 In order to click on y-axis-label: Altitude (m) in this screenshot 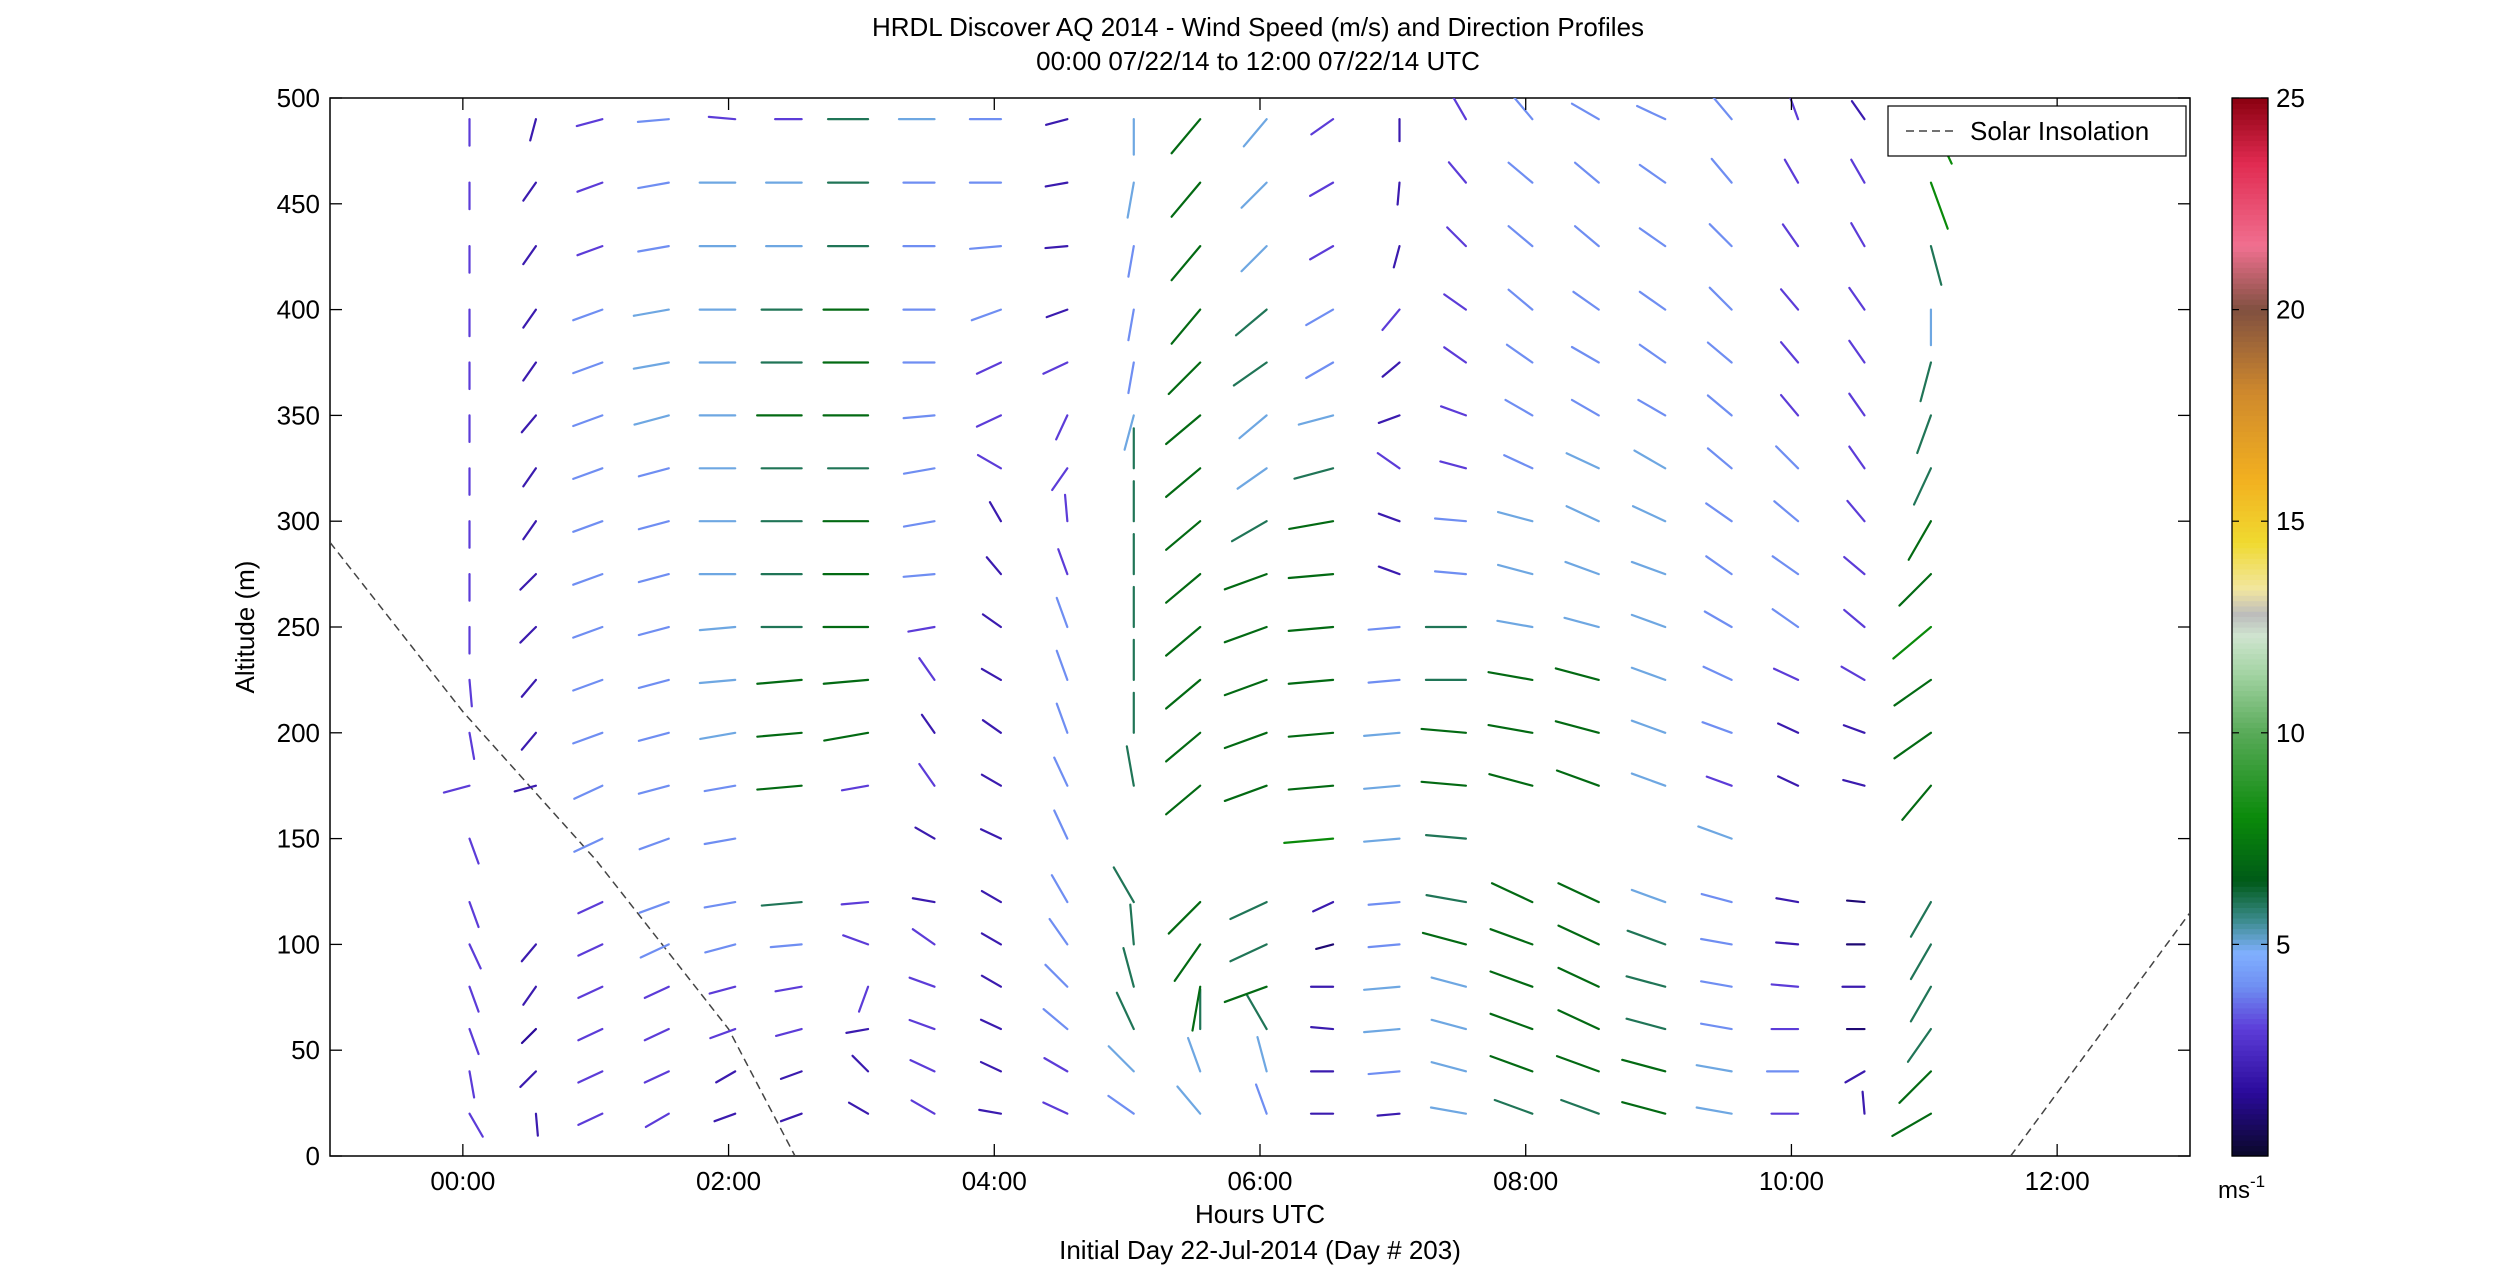, I will do `click(245, 627)`.